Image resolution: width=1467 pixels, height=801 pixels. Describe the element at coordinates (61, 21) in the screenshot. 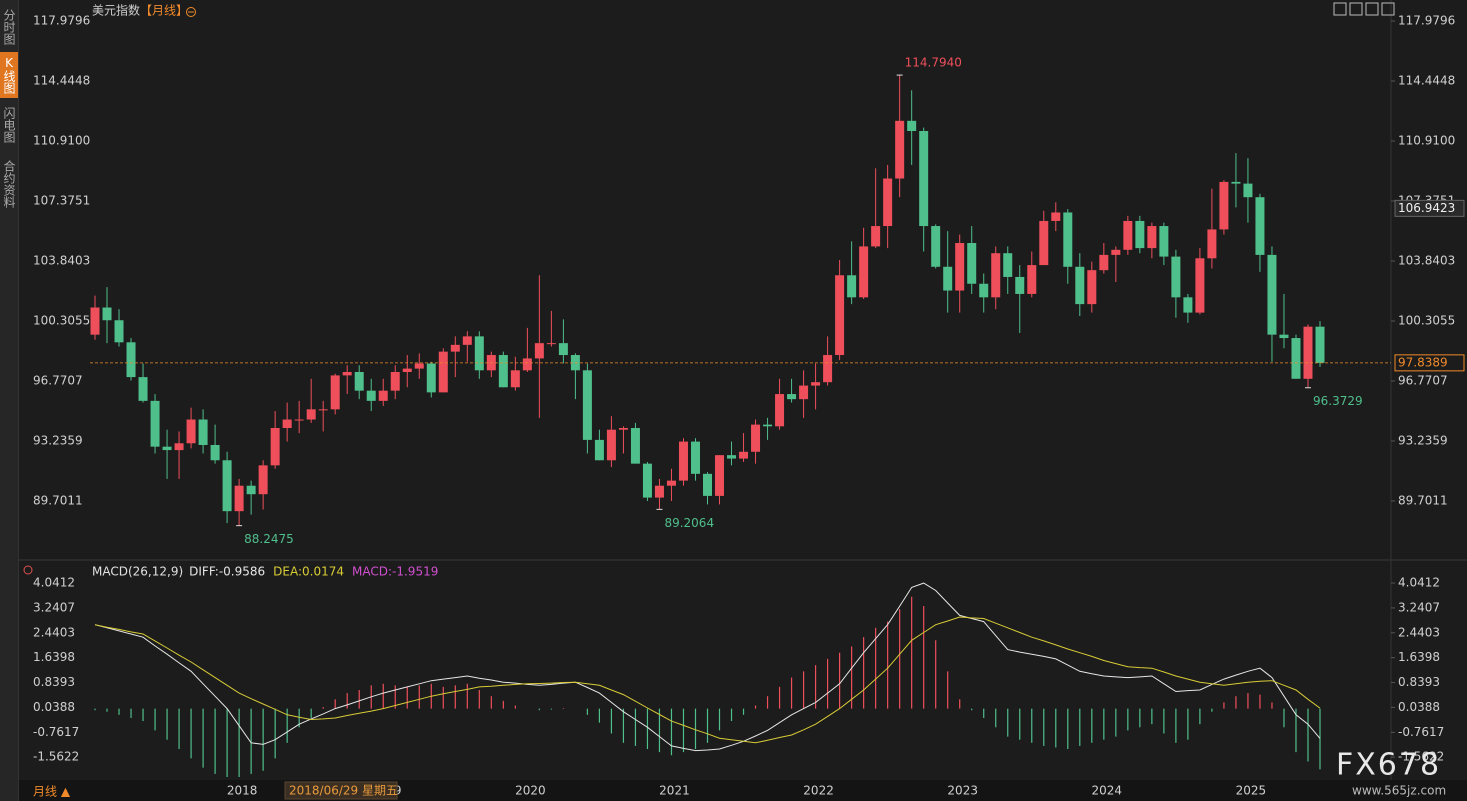

I see `y-tick-label: 117.9796` at that location.